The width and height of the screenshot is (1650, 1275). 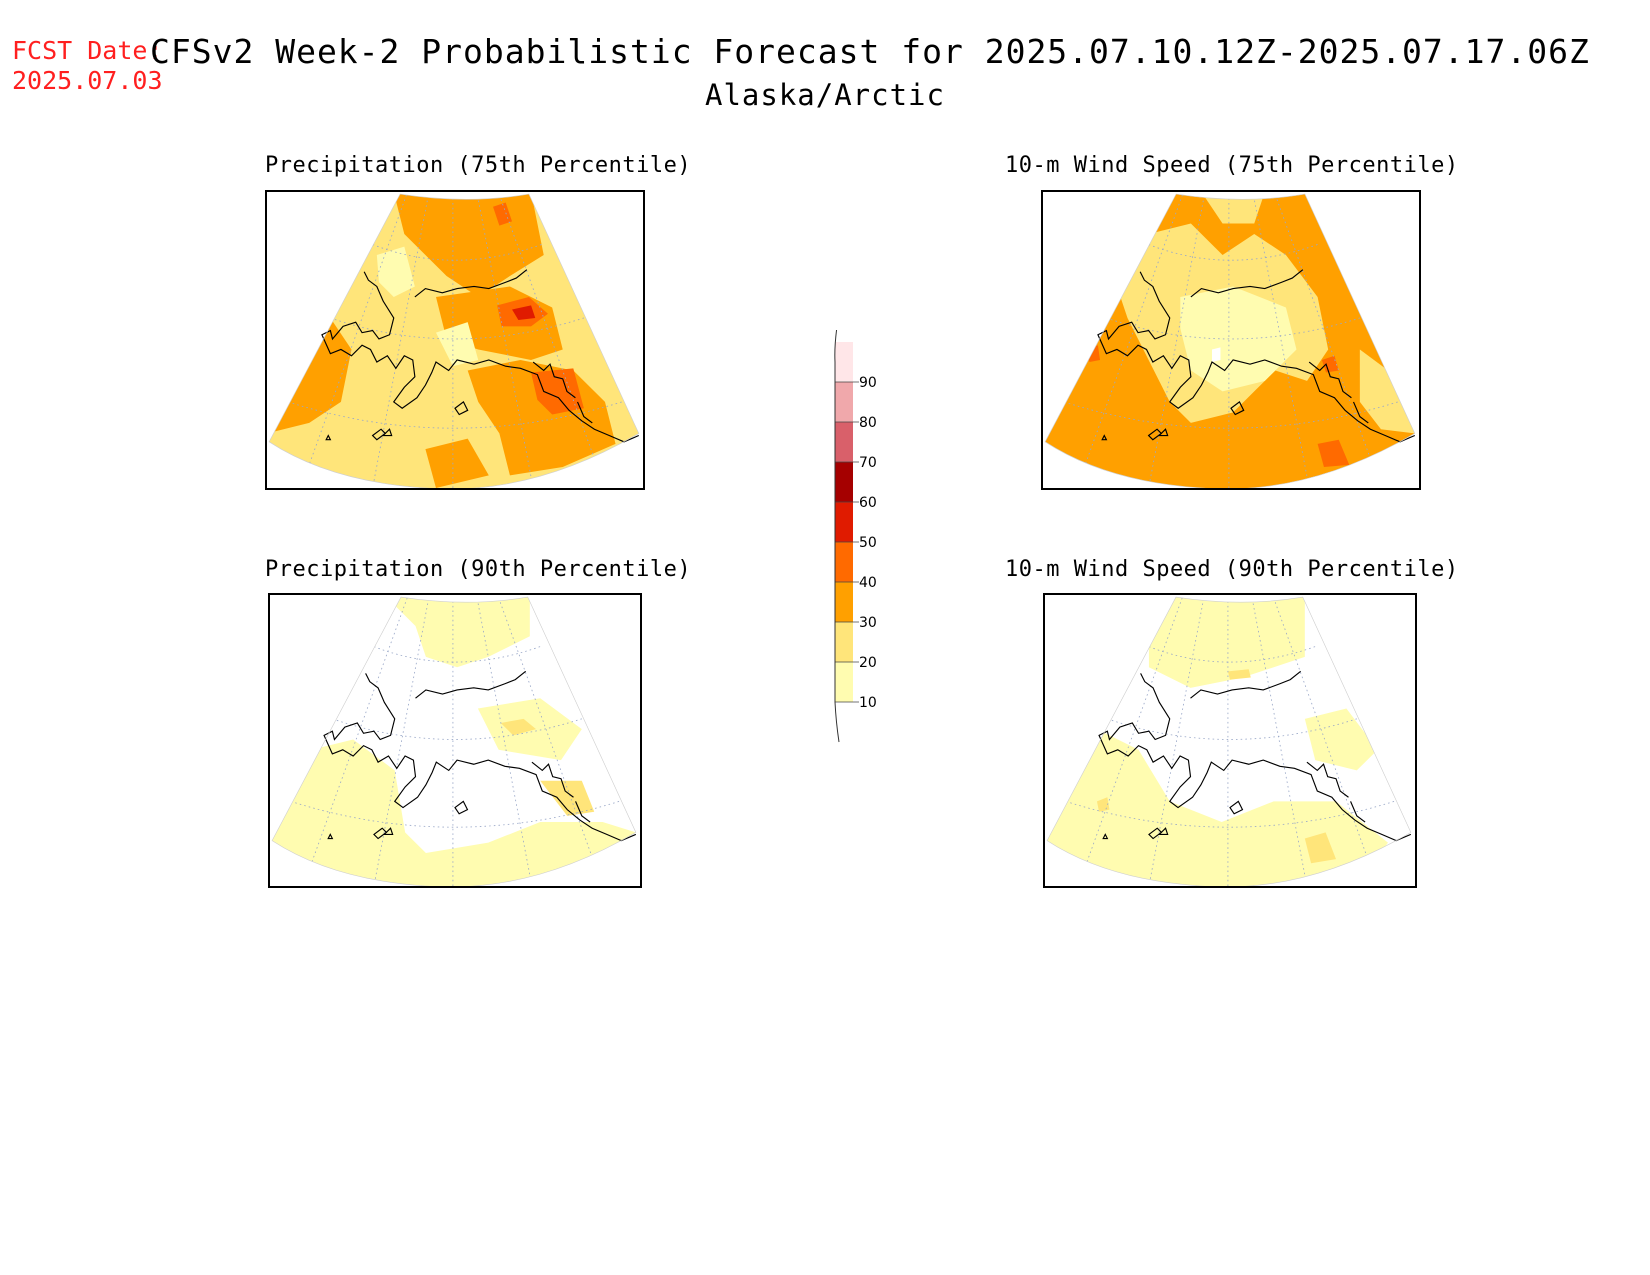 I want to click on colorbar-label-90: 90, so click(x=868, y=383).